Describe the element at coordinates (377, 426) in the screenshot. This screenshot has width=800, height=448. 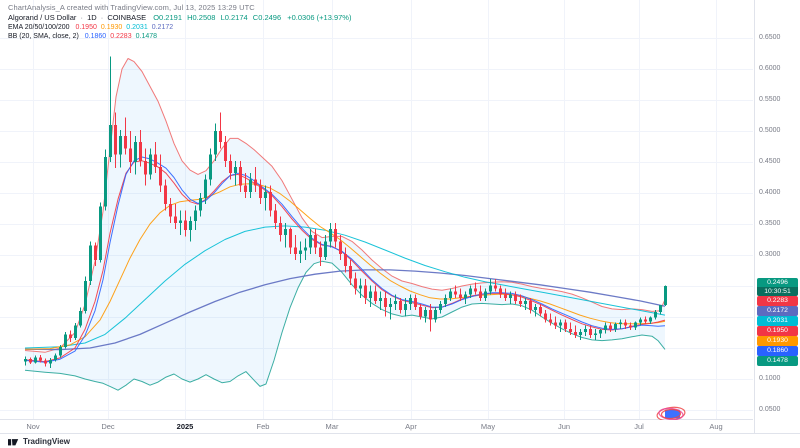
I see `time-axis: Nov Dec 2025 Feb Mar Apr May Jun Jul Aug` at that location.